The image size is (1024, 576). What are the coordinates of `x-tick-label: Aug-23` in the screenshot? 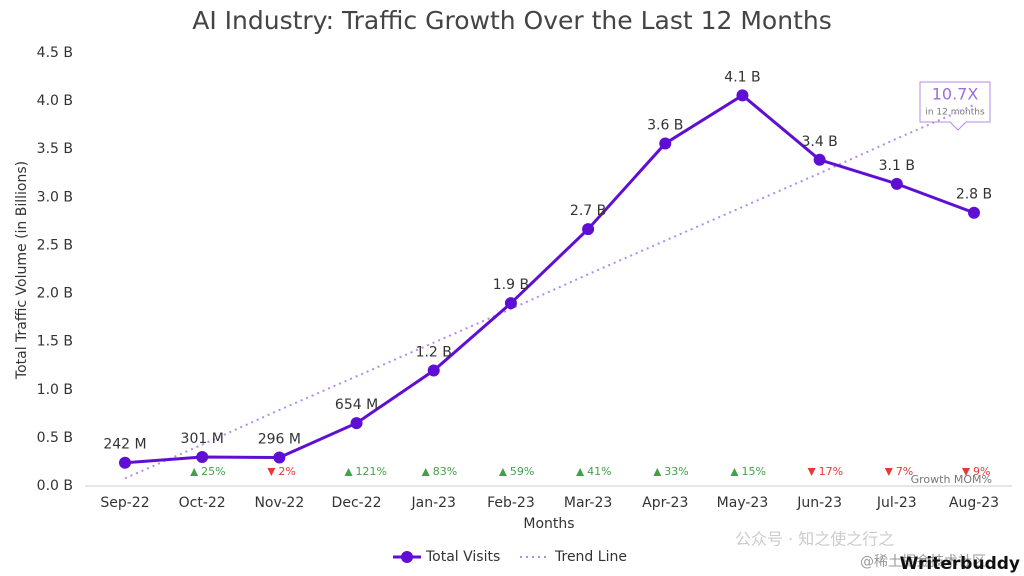 It's located at (974, 503).